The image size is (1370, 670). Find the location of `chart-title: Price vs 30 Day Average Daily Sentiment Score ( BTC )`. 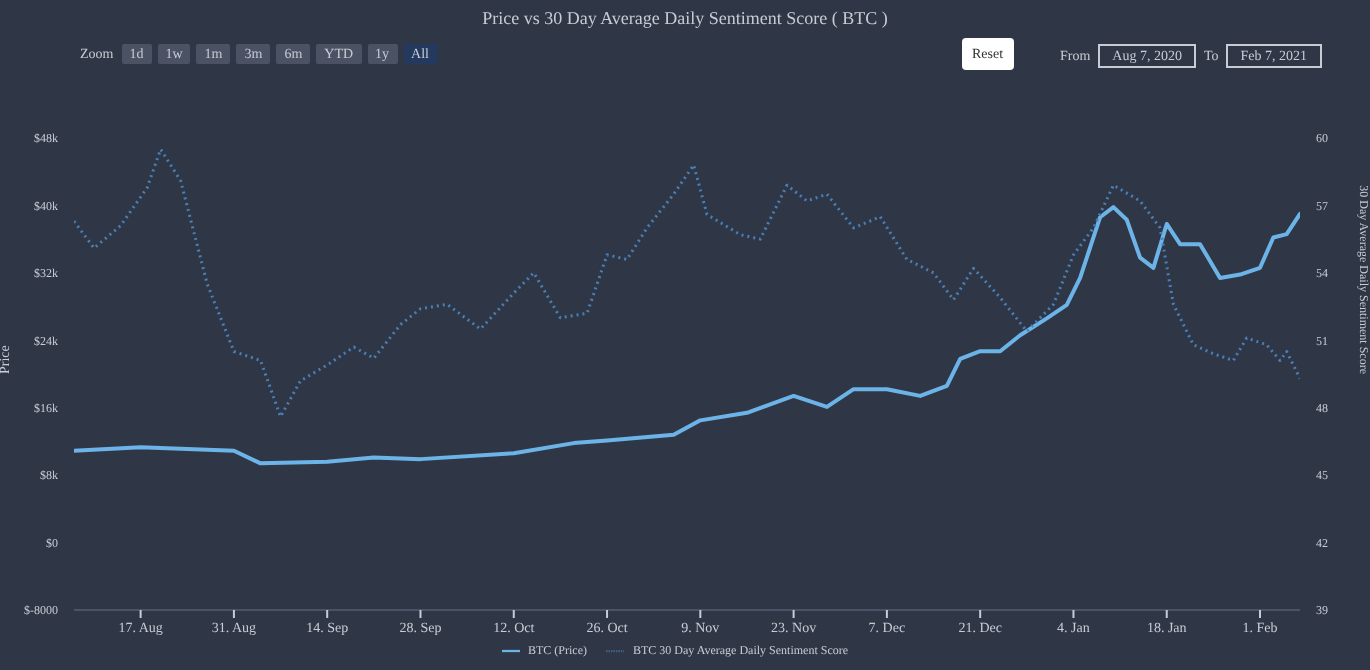

chart-title: Price vs 30 Day Average Daily Sentiment Score ( BTC ) is located at coordinates (685, 18).